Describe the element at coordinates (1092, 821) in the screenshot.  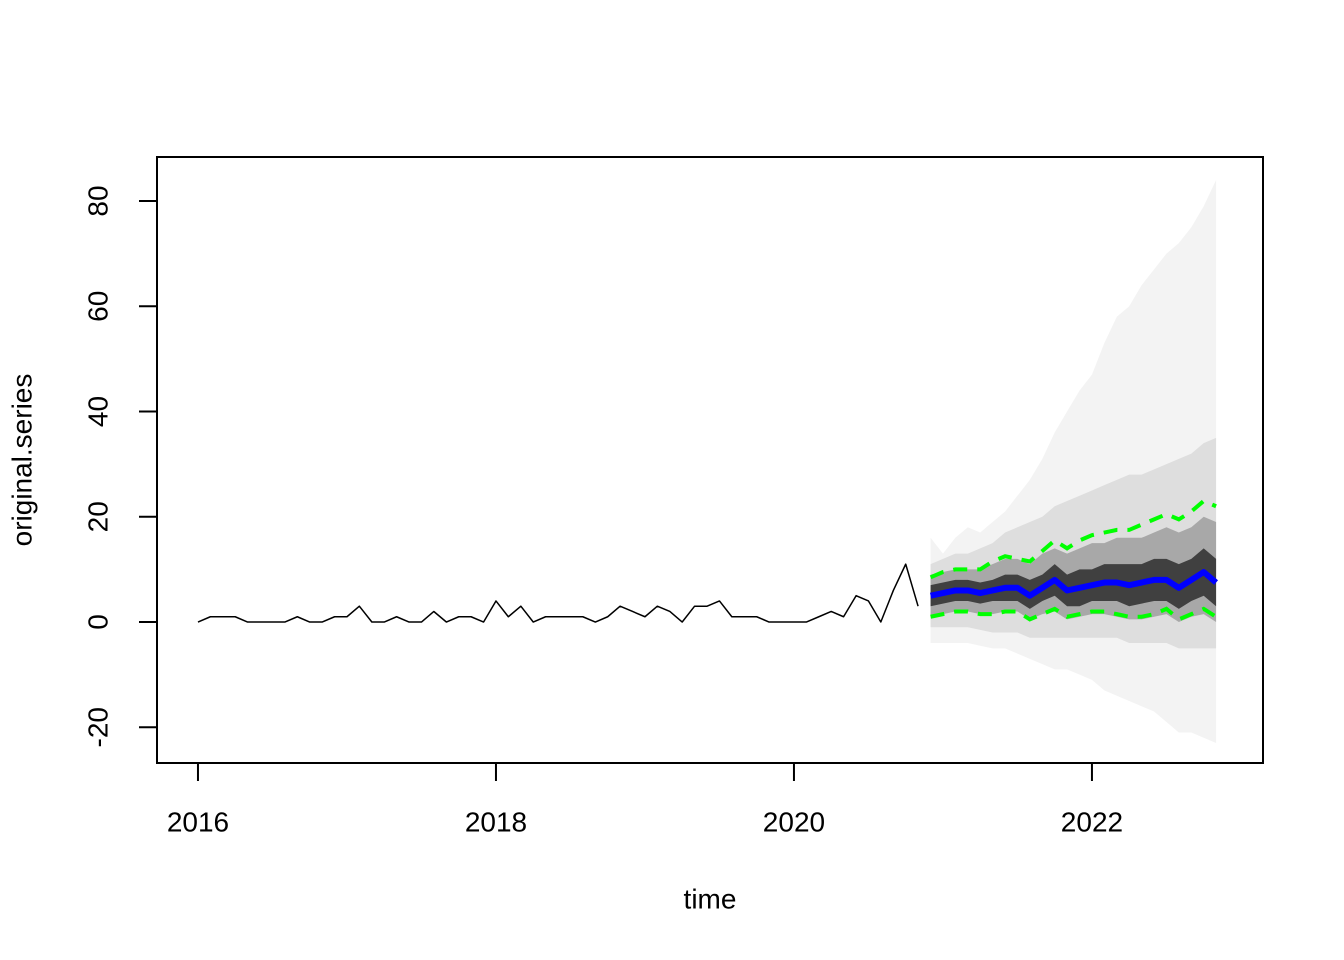
I see `x-tick-label: 2022` at that location.